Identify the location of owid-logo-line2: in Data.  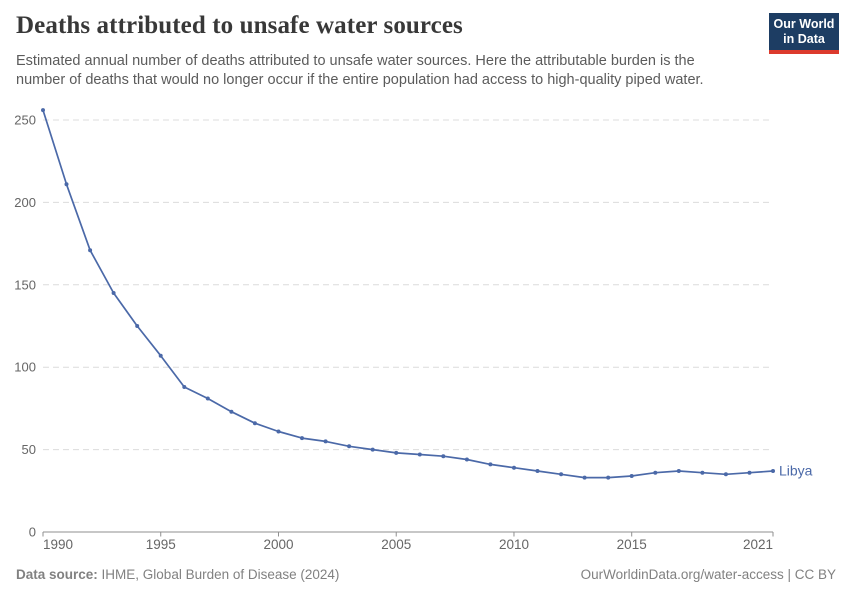
(804, 39).